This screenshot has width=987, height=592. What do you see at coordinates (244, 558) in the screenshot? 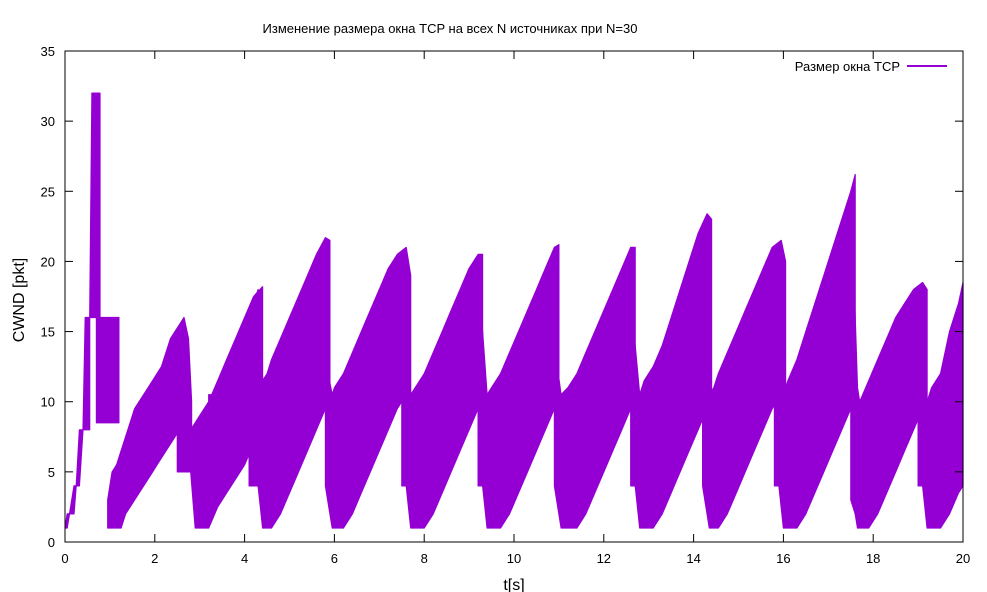
I see `x-tick-label: 4` at bounding box center [244, 558].